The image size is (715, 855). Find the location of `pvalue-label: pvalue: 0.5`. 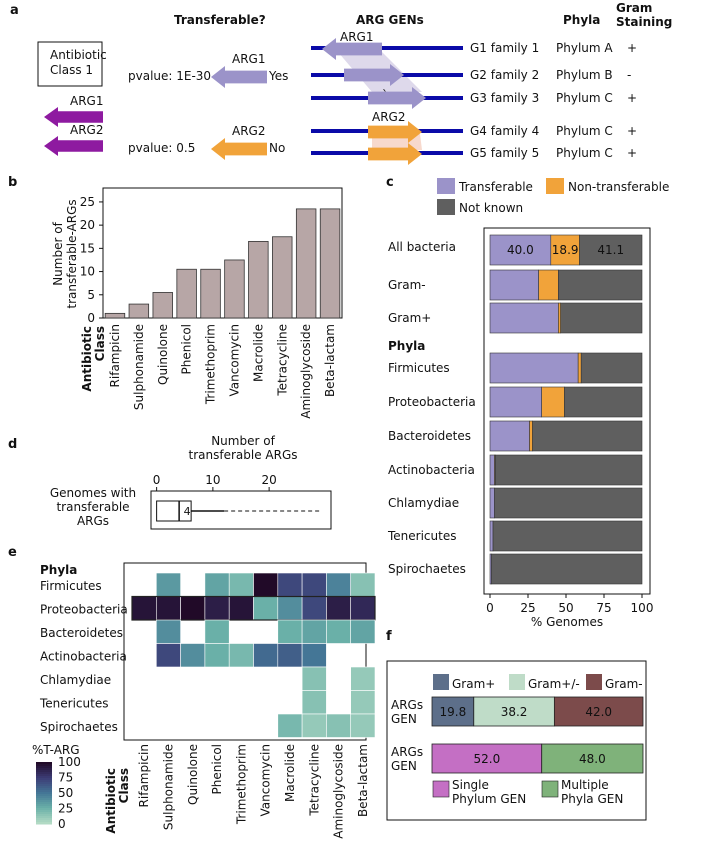

pvalue-label: pvalue: 0.5 is located at coordinates (161, 148).